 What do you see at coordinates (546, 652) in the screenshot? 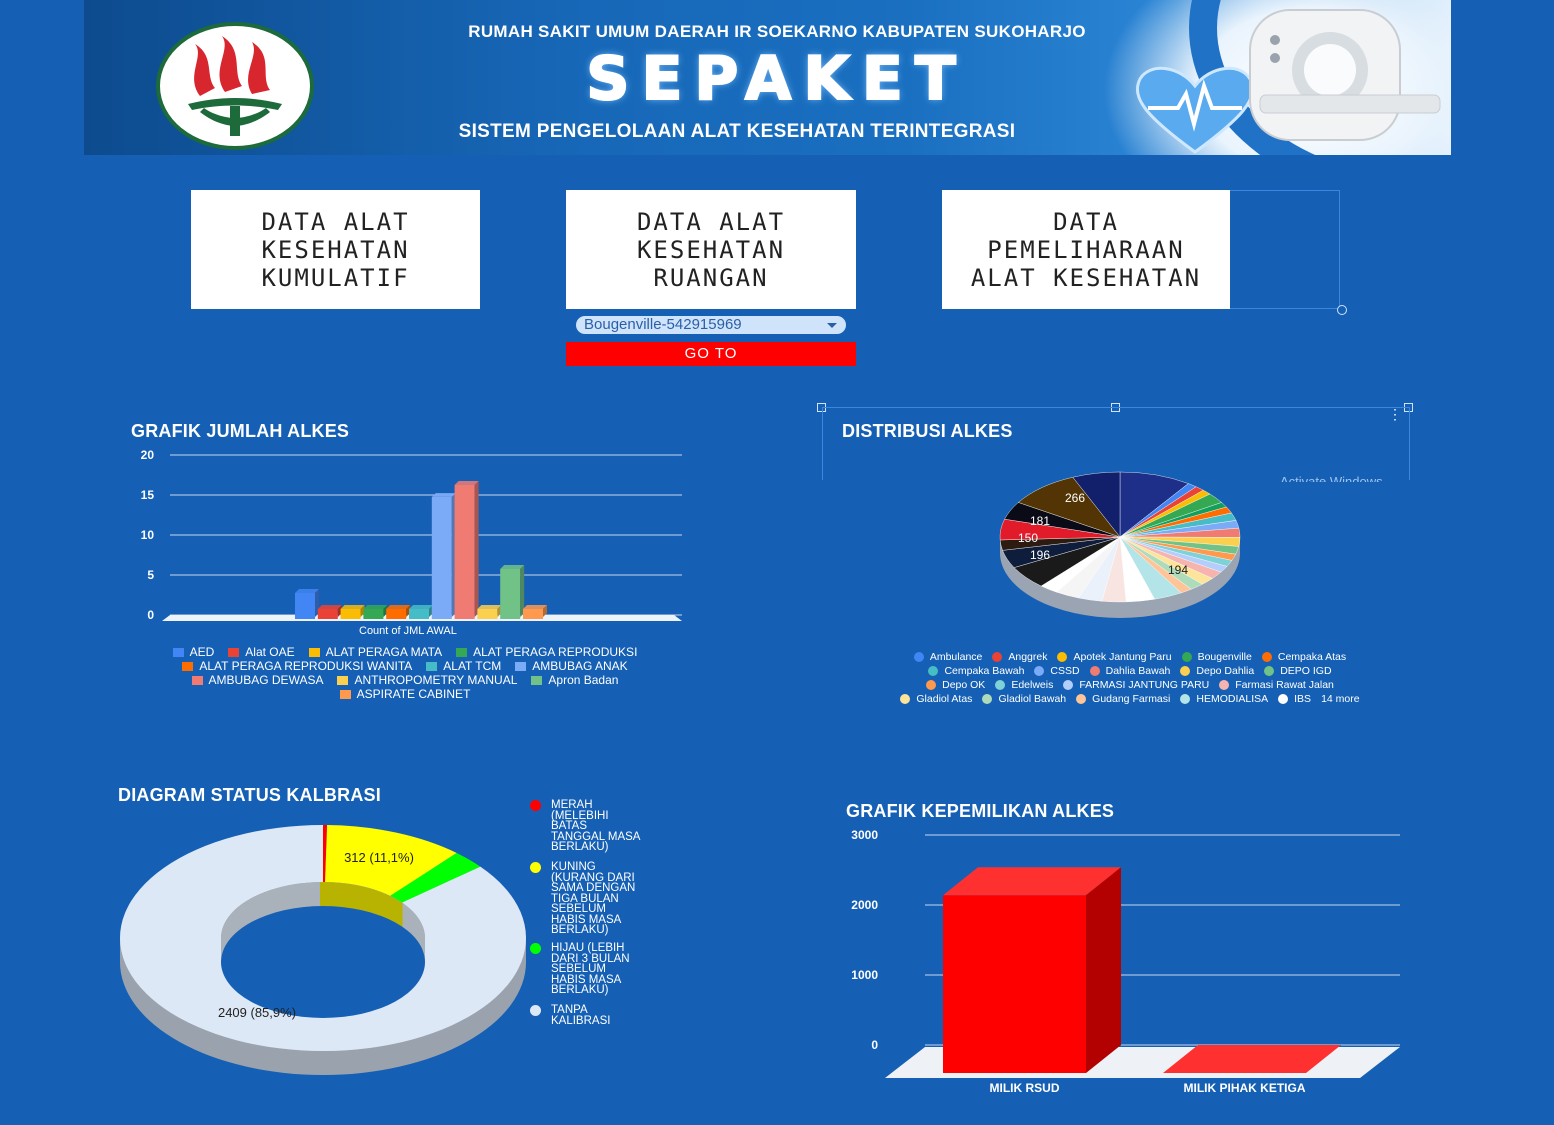
I see `legend-item: ALAT PERAGA REPRODUKSI` at bounding box center [546, 652].